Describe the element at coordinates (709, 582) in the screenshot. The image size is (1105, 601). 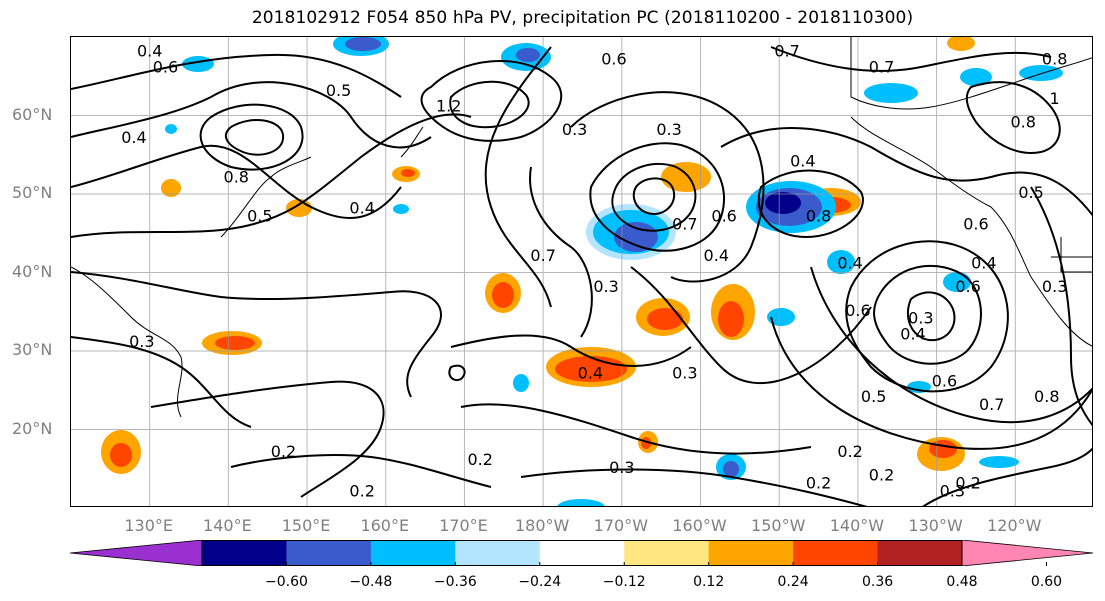
I see `colorbar-tick-label: 0.12` at that location.